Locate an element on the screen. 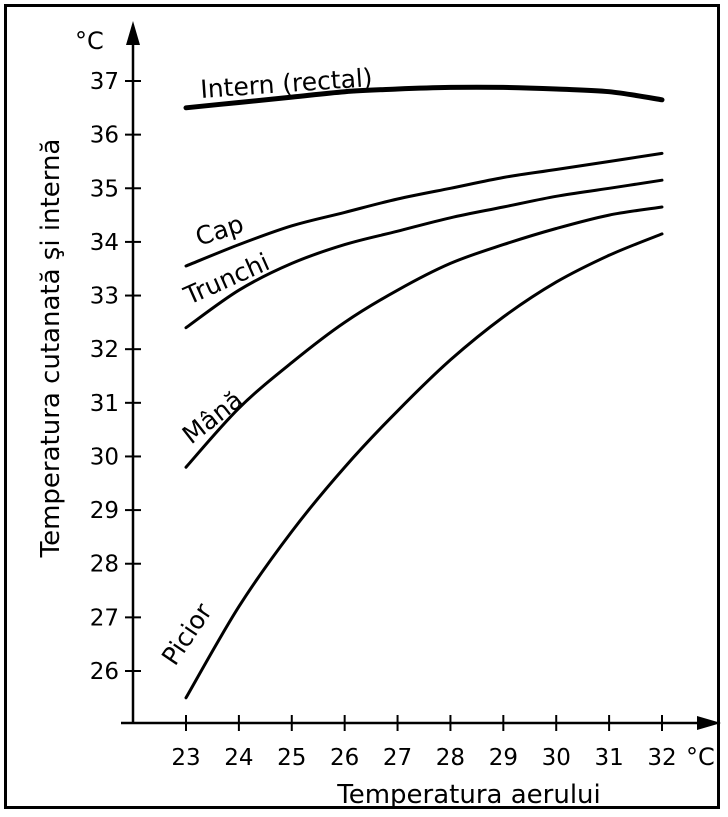  y-ticks: 26 27 28 29 30 31 32 33 34 35 36 37 is located at coordinates (115, 377).